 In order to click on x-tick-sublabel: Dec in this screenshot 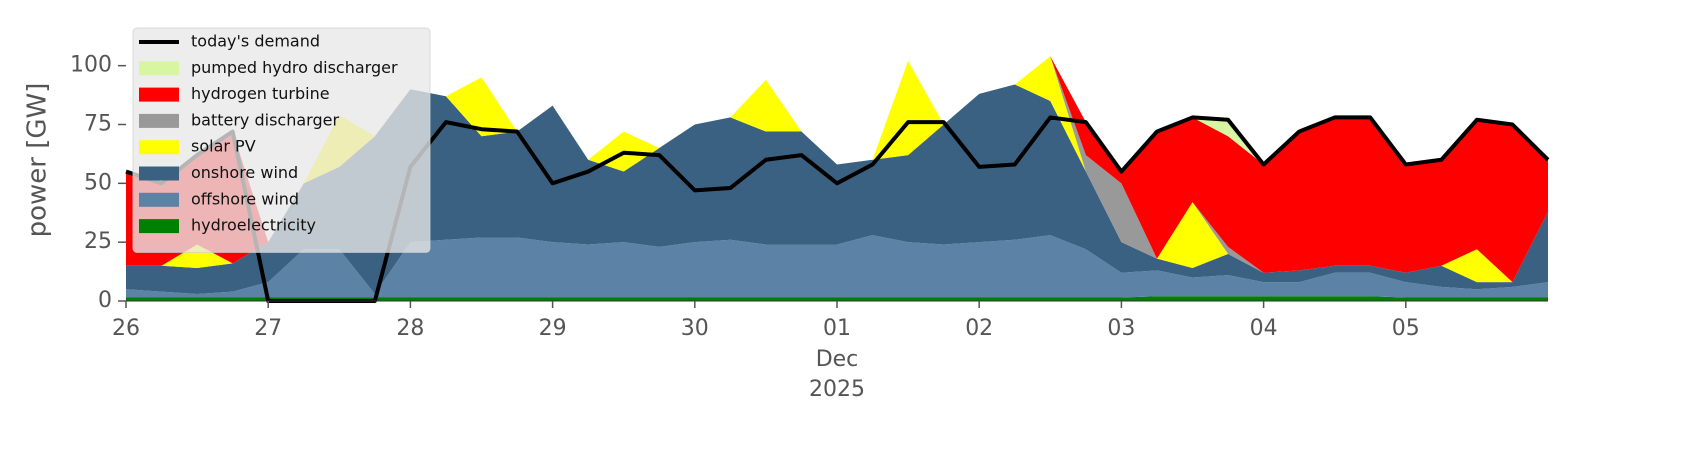, I will do `click(837, 359)`.